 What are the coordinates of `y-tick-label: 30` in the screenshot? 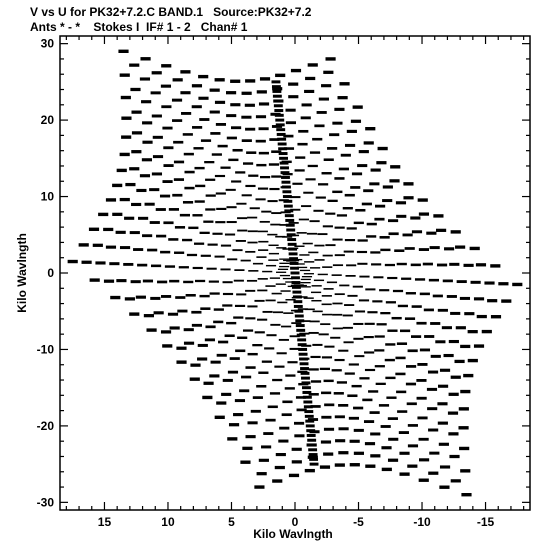 It's located at (48, 44).